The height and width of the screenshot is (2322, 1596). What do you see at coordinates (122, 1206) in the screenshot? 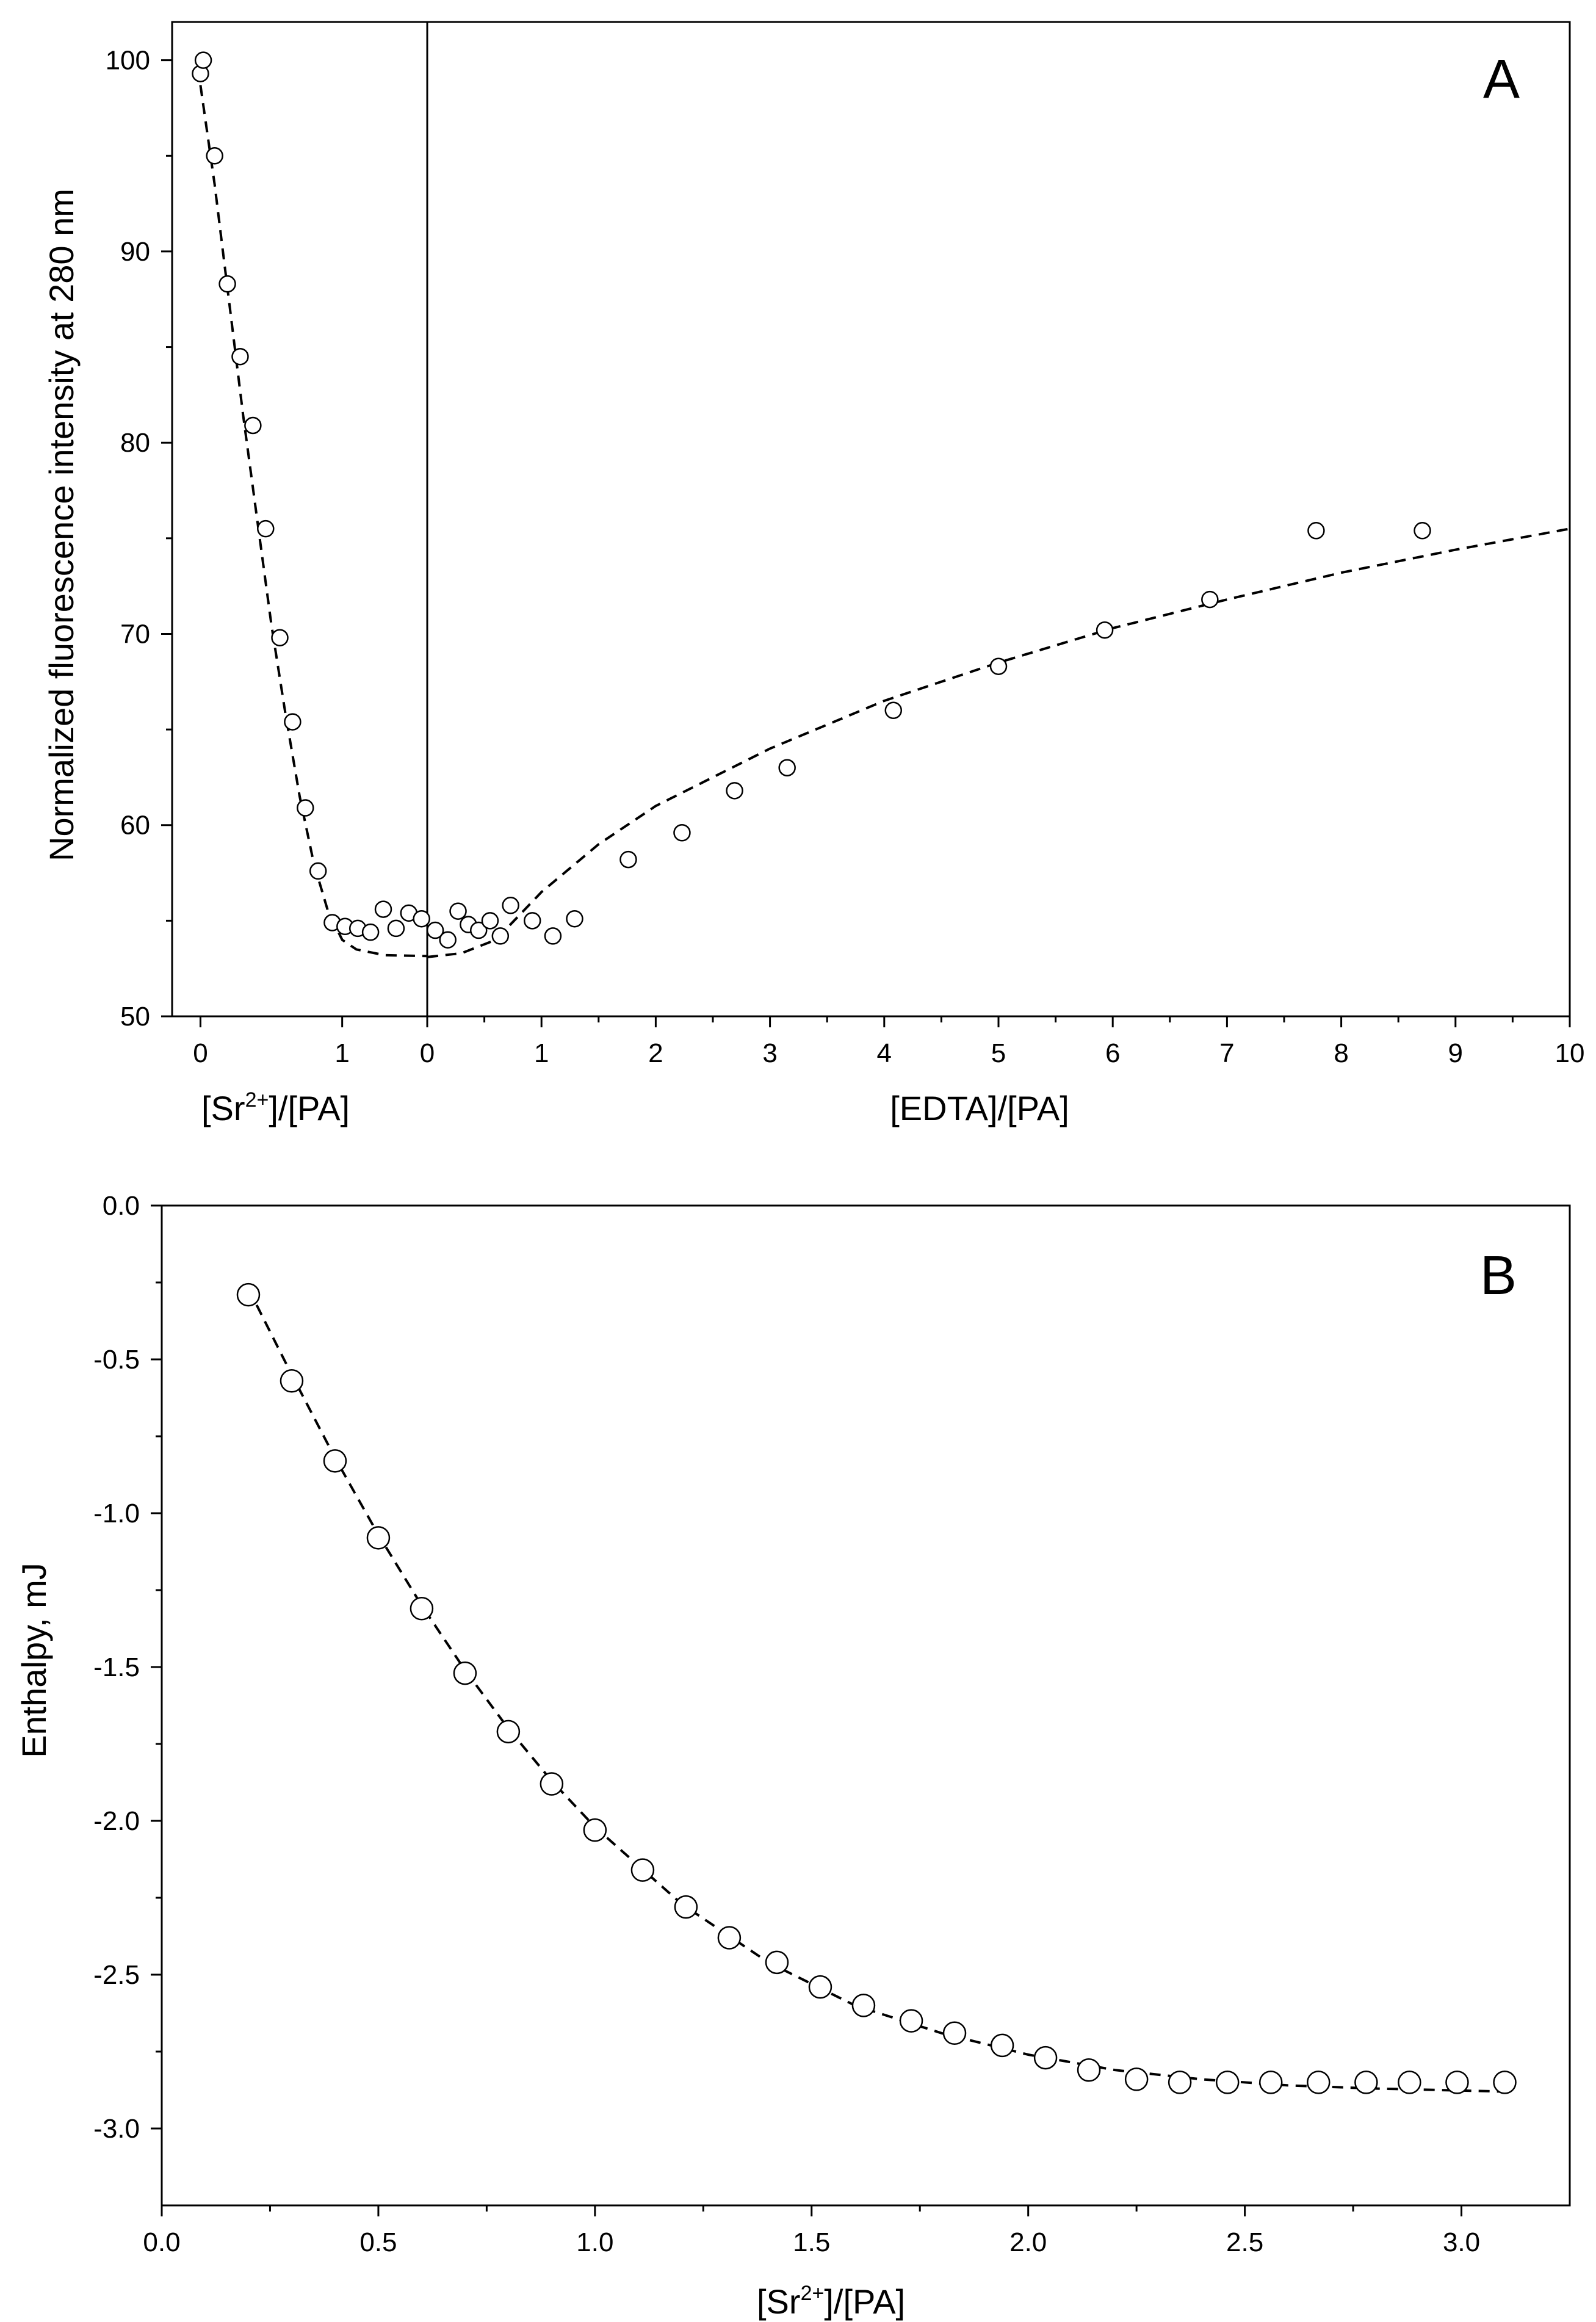
I see `panel-b-y-tick-label: 0.0` at bounding box center [122, 1206].